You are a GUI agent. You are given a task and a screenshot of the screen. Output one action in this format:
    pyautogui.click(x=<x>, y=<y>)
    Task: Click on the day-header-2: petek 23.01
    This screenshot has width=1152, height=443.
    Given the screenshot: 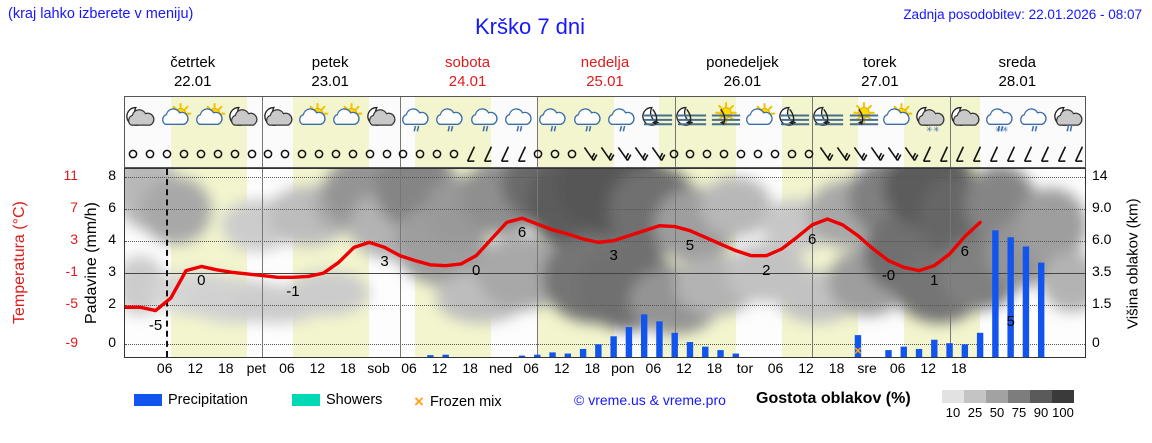 What is the action you would take?
    pyautogui.click(x=329, y=72)
    